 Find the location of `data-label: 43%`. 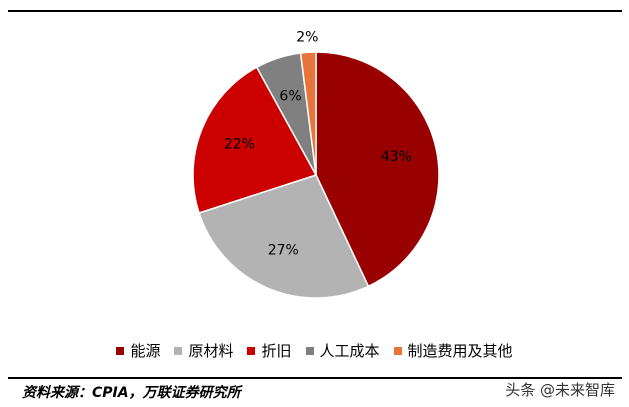

data-label: 43% is located at coordinates (396, 157).